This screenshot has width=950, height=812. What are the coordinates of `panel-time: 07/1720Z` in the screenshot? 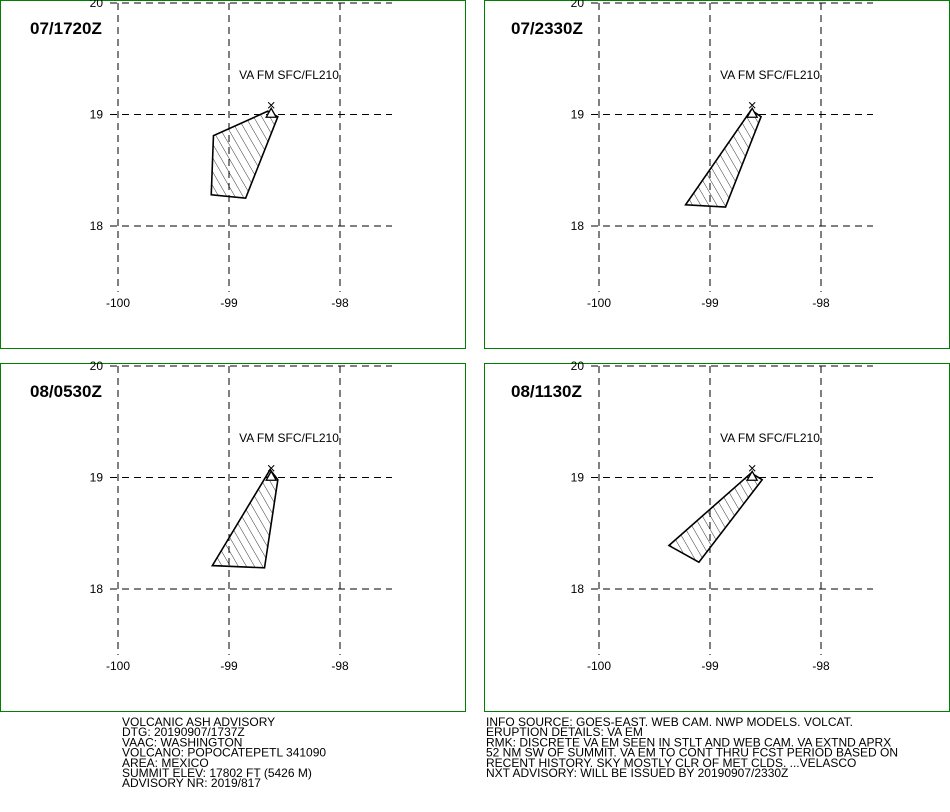 It's located at (66, 28).